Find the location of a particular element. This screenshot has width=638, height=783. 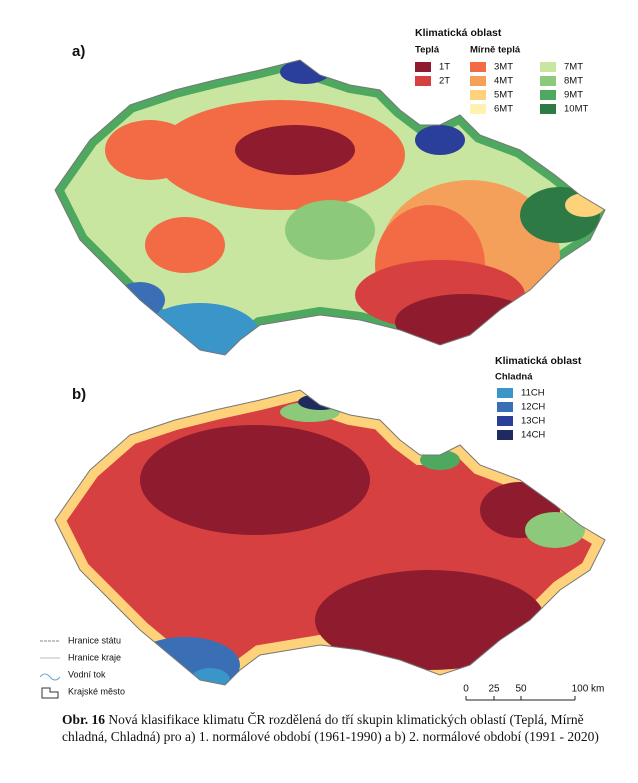

legend-label: 7MT is located at coordinates (573, 67).